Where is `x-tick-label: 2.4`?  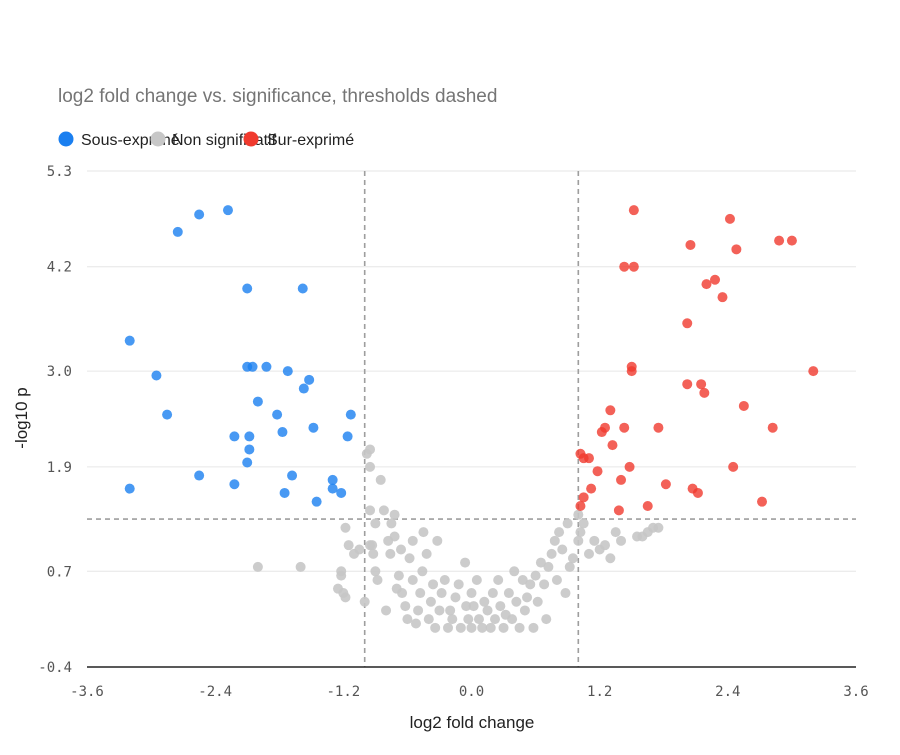
x-tick-label: 2.4 is located at coordinates (727, 692).